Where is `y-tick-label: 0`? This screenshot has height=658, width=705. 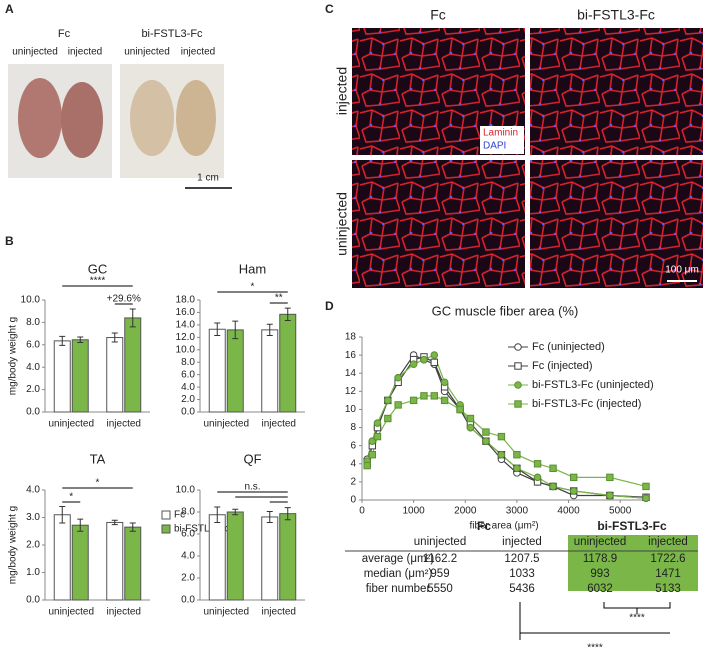
y-tick-label: 0 is located at coordinates (353, 500).